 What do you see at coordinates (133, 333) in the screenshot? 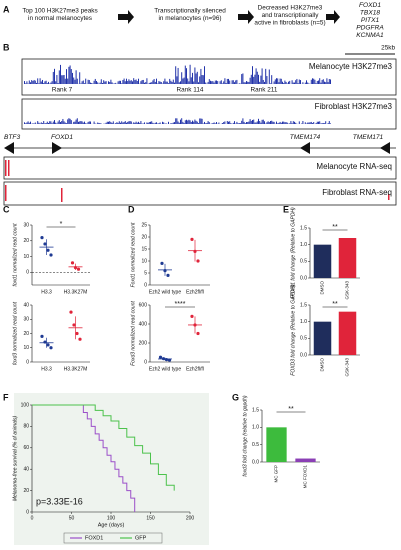
I see `y-axis-label: Foxd3 normalized read count` at bounding box center [133, 333].